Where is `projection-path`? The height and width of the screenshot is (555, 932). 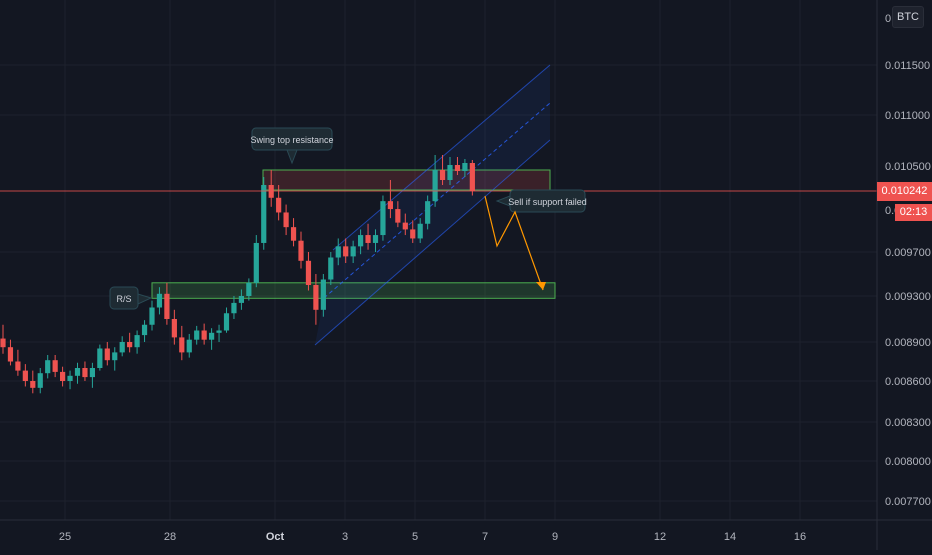
projection-path is located at coordinates (514, 243).